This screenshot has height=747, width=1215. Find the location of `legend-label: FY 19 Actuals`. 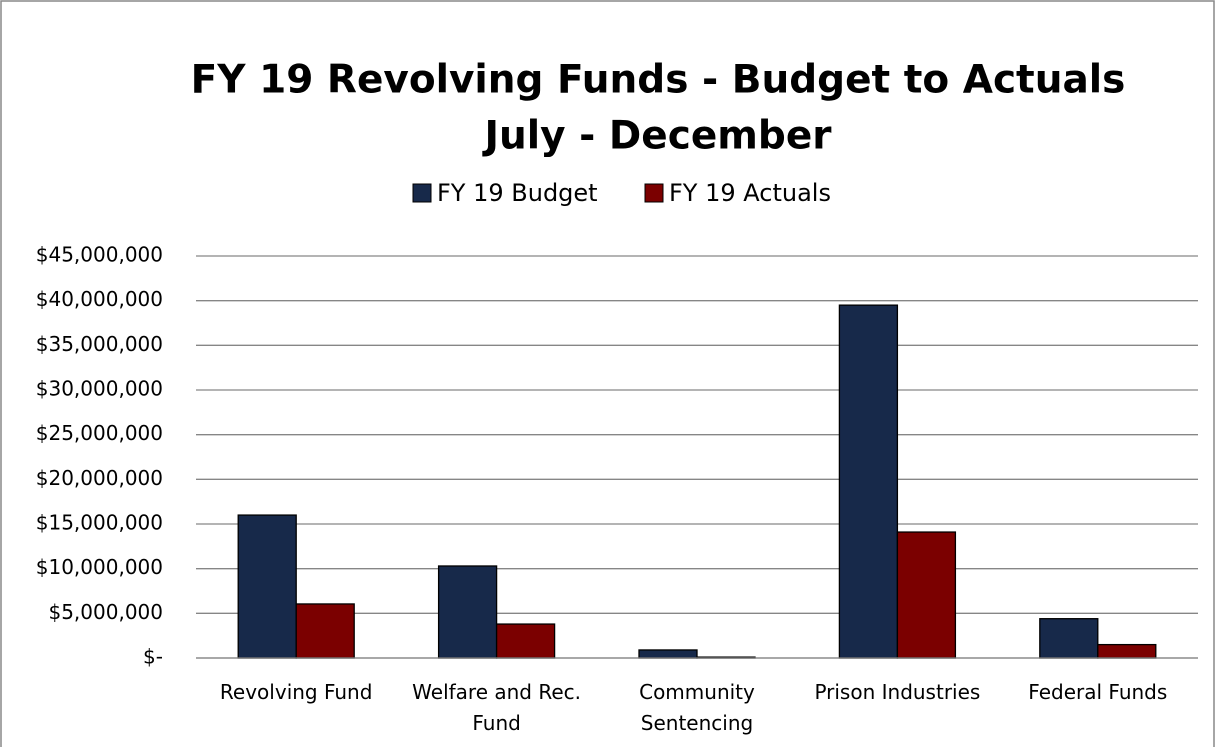

legend-label: FY 19 Actuals is located at coordinates (750, 193).